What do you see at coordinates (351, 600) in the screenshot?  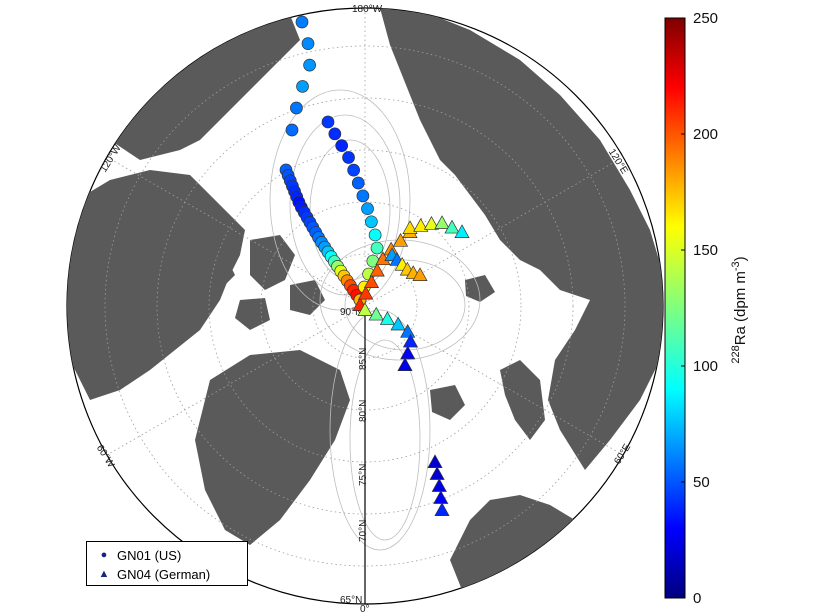 I see `lat-label-65n: 65°N` at bounding box center [351, 600].